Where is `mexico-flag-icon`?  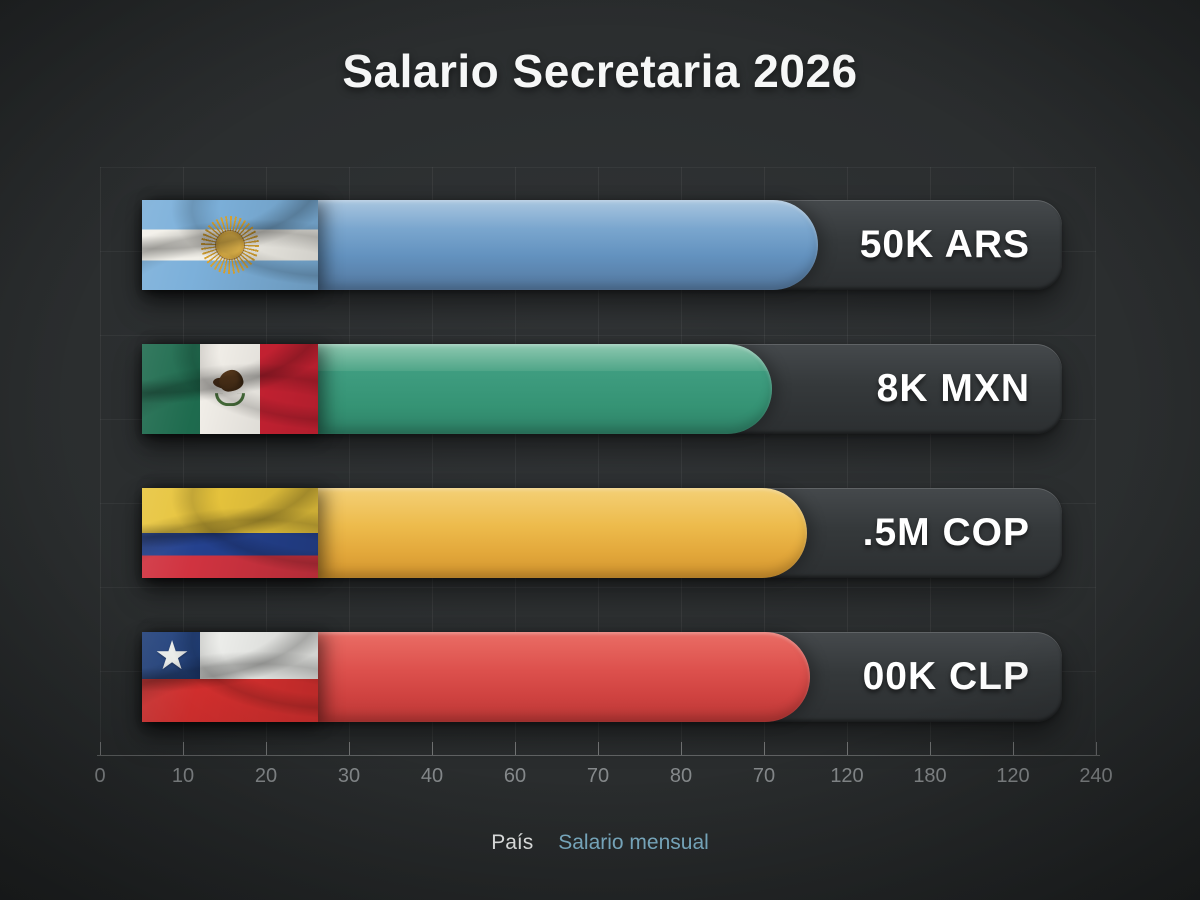
mexico-flag-icon is located at coordinates (230, 389).